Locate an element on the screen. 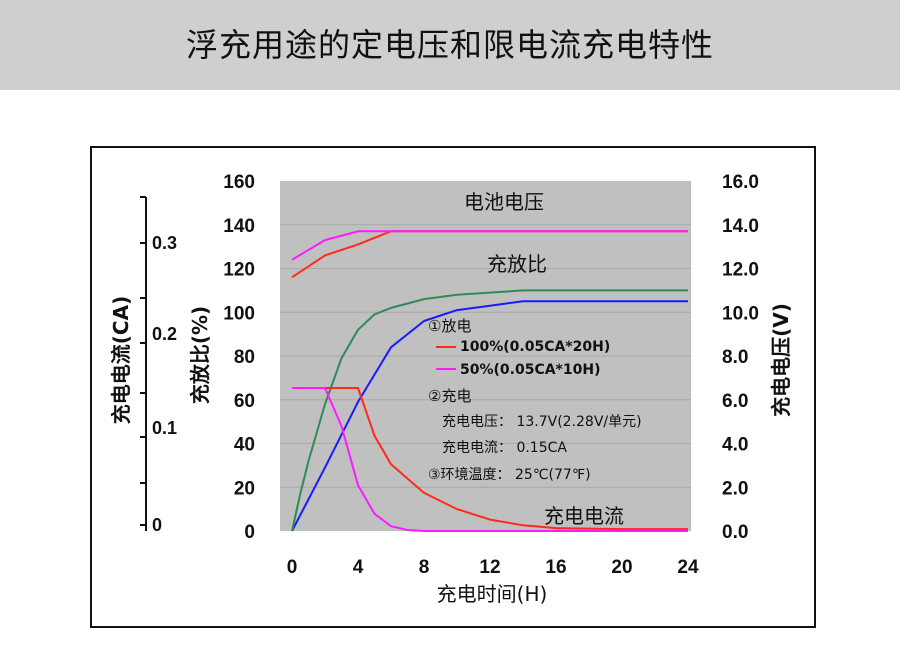 The image size is (900, 657). note-charge: ②充电 is located at coordinates (449, 396).